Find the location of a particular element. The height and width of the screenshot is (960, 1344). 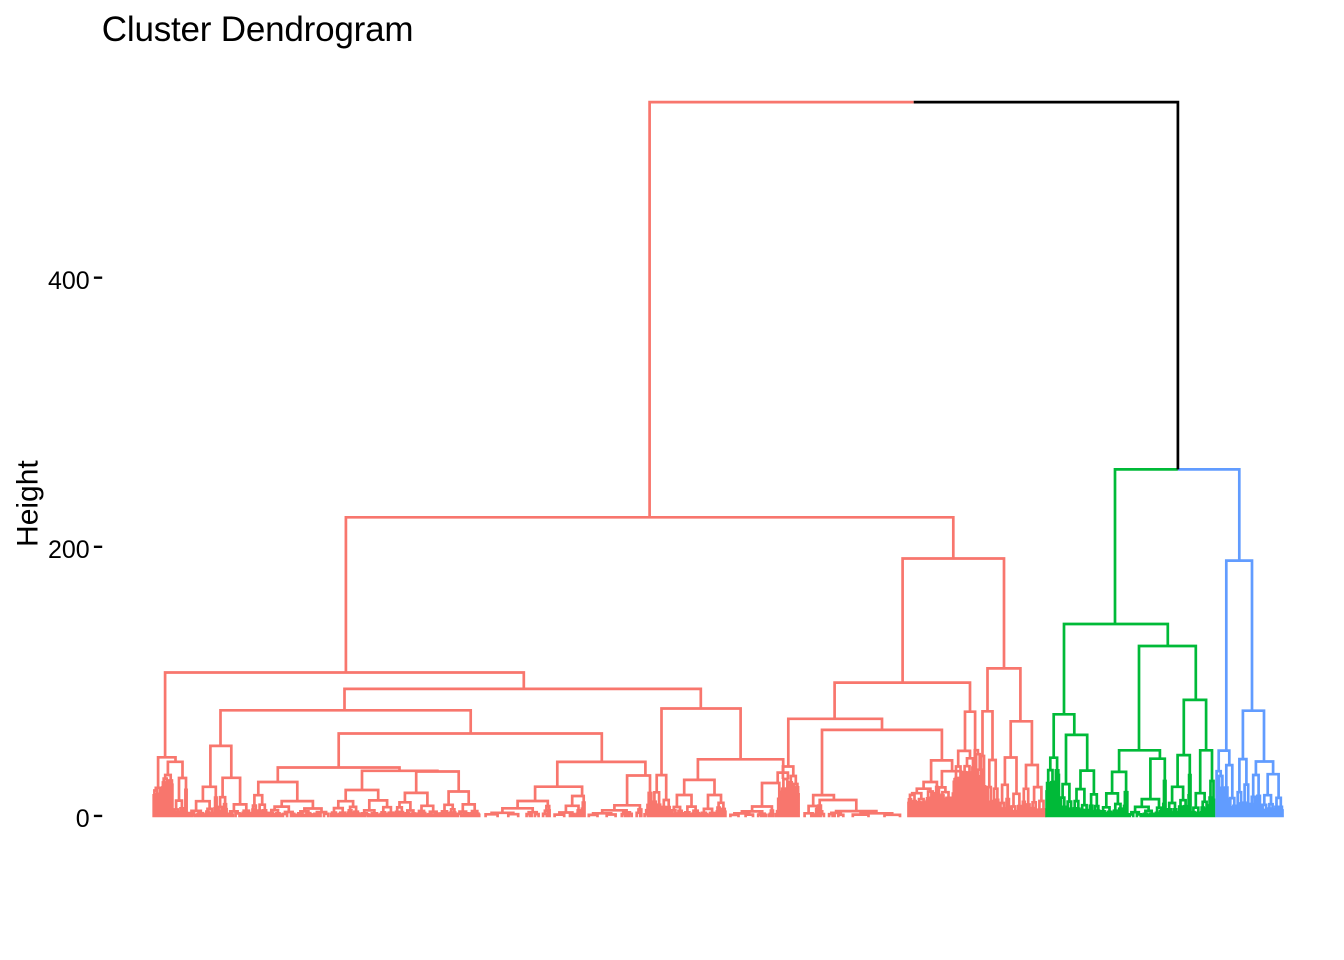

svg-text: Height is located at coordinates (28, 503).